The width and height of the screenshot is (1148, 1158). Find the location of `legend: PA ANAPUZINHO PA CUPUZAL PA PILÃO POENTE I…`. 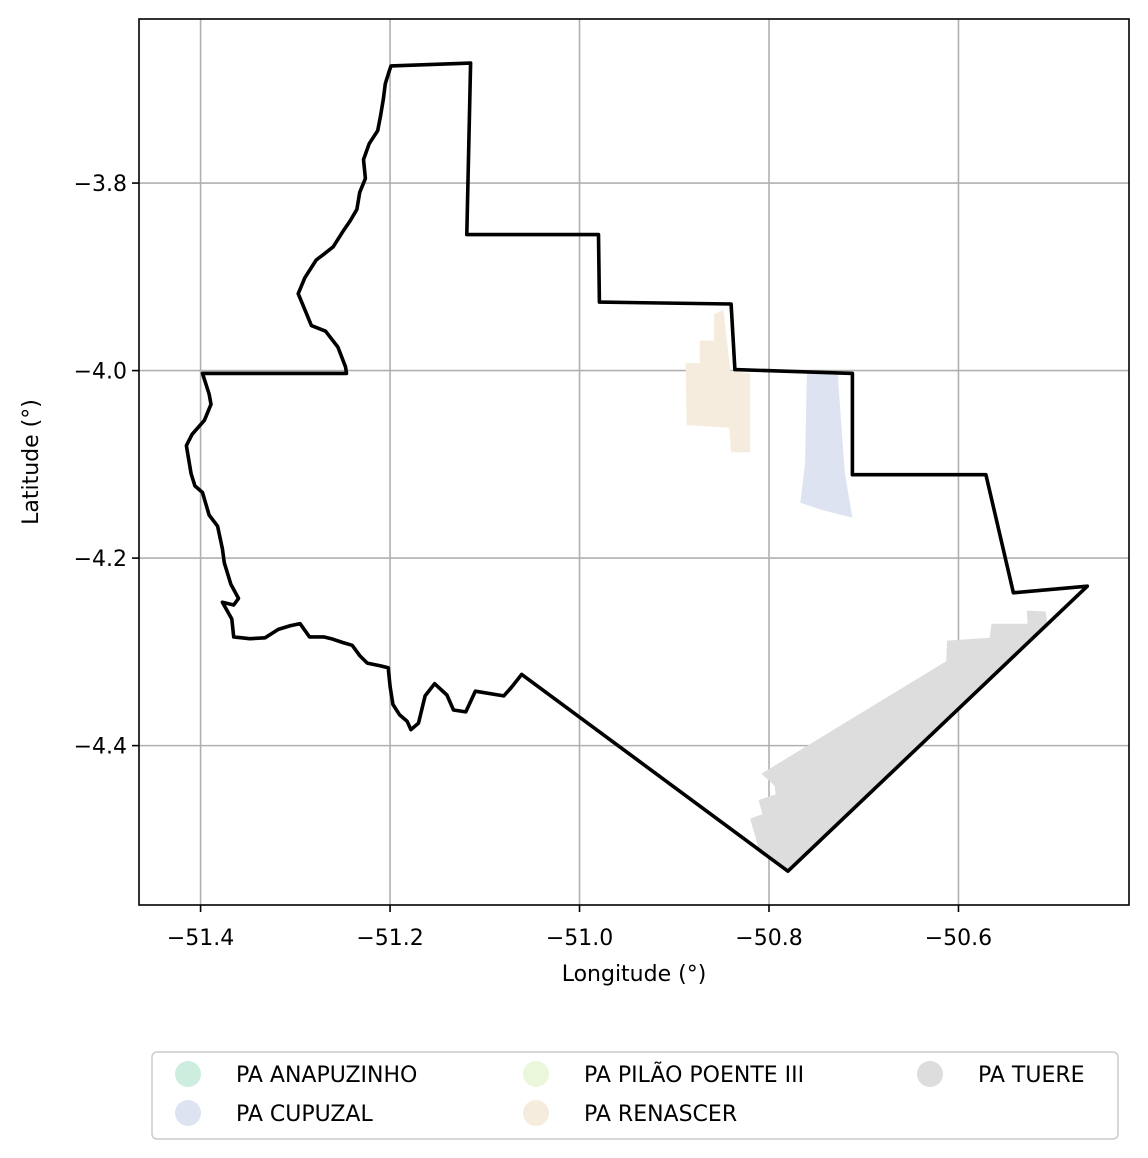

legend: PA ANAPUZINHO PA CUPUZAL PA PILÃO POENTE I… is located at coordinates (635, 1095).